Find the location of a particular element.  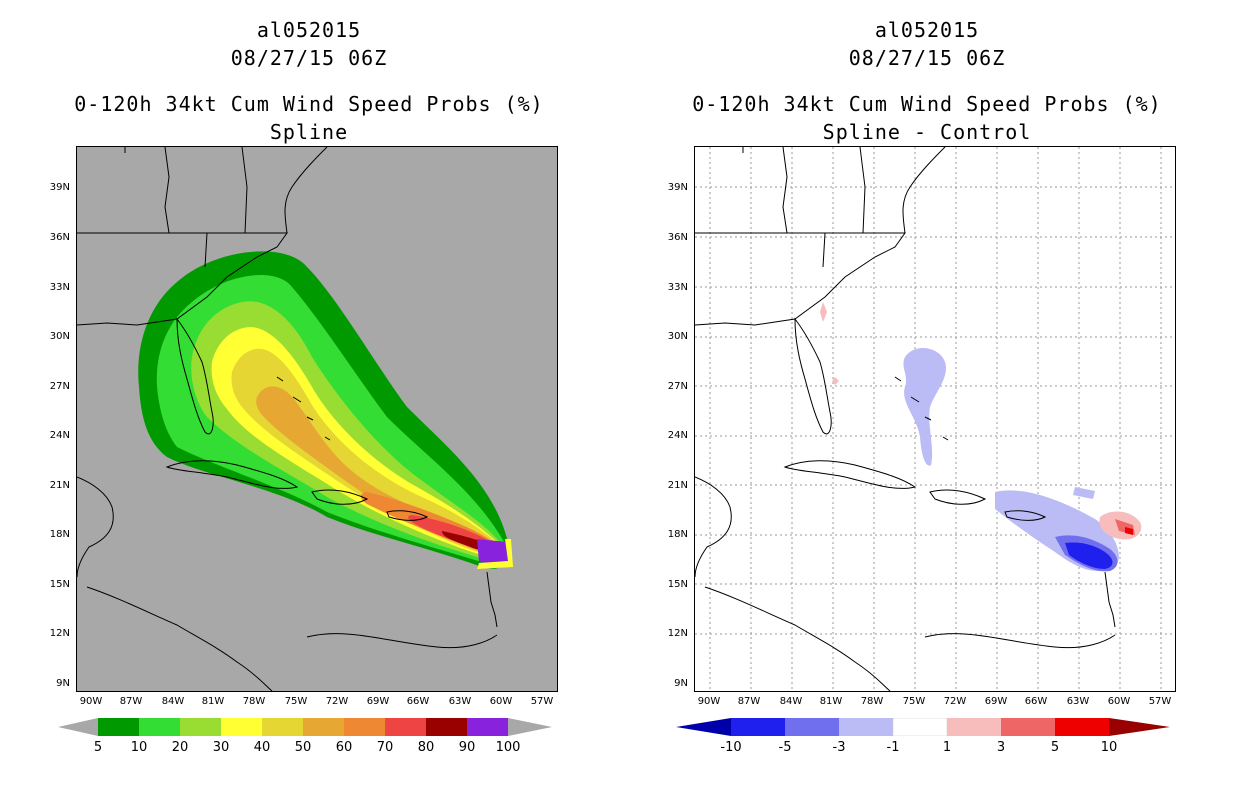

colorbar-label: -10 is located at coordinates (731, 747).